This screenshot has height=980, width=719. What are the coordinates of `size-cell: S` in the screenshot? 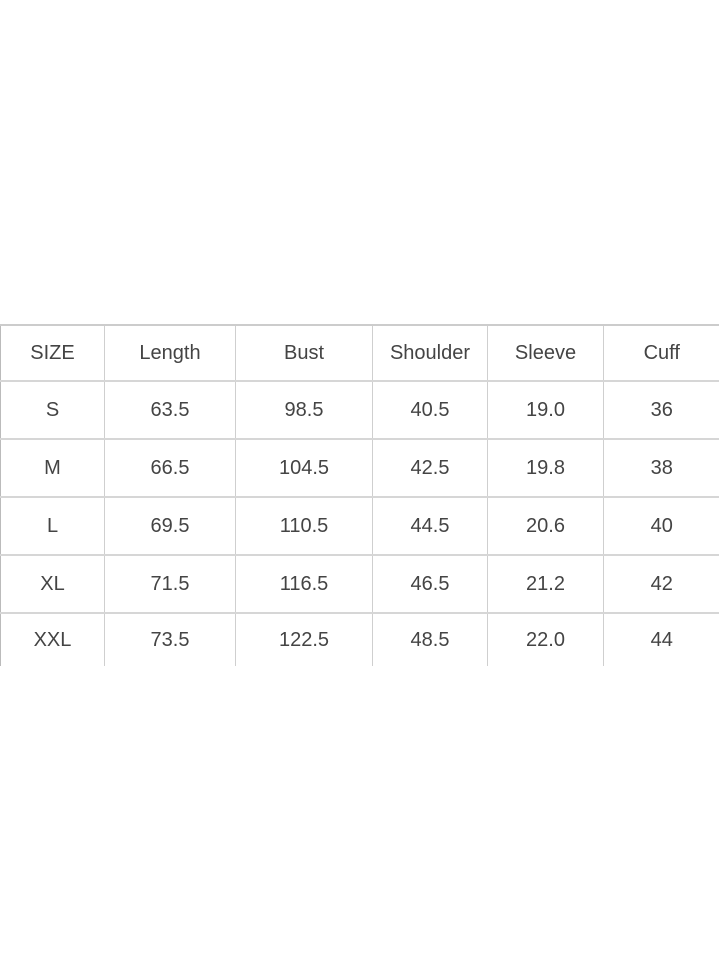 It's located at (52, 409).